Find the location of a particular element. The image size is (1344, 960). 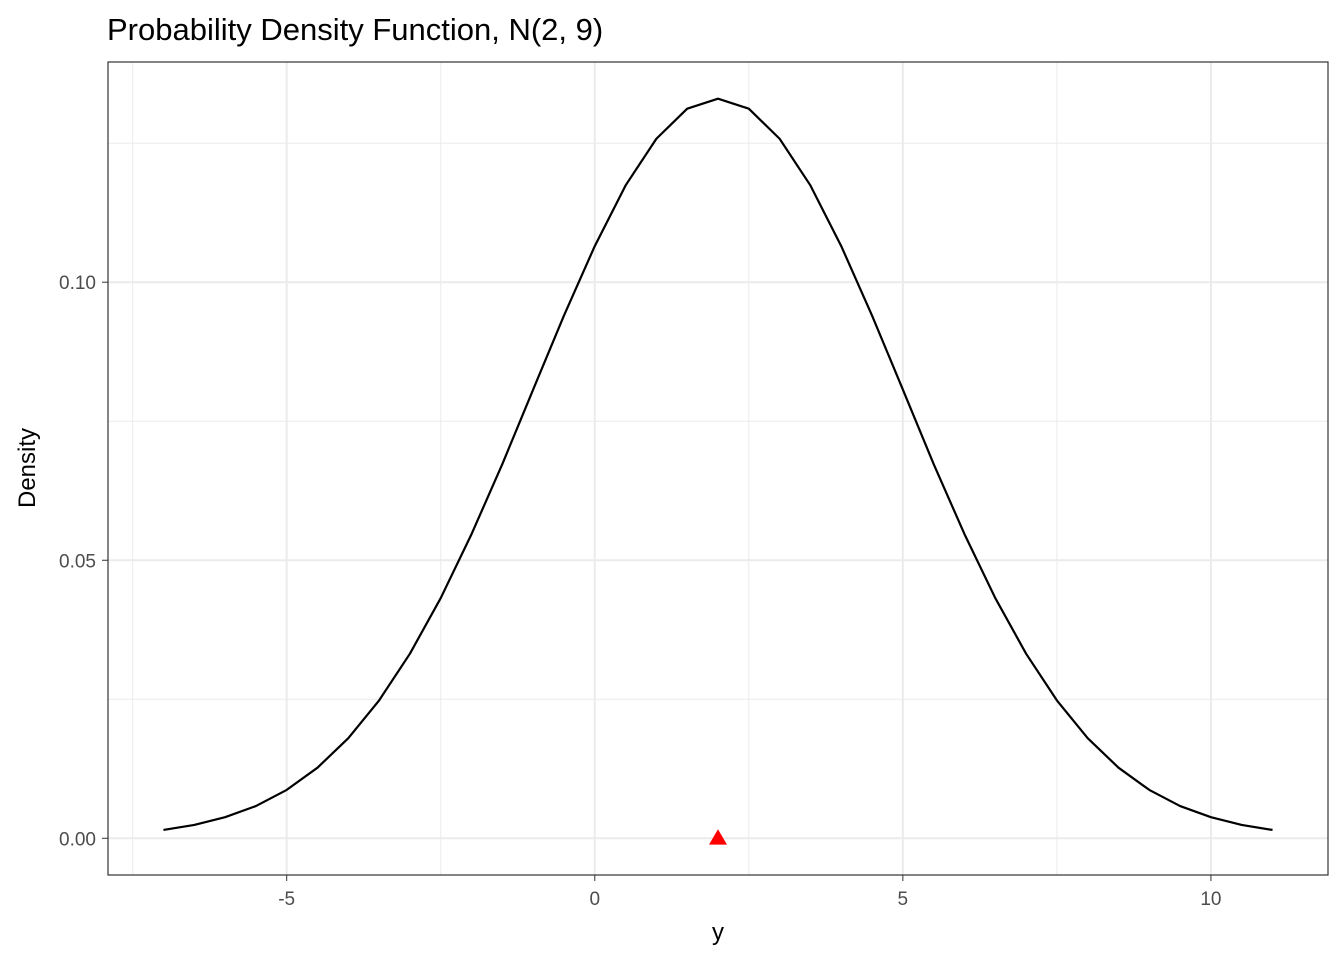

x-axis-label: y is located at coordinates (718, 932).